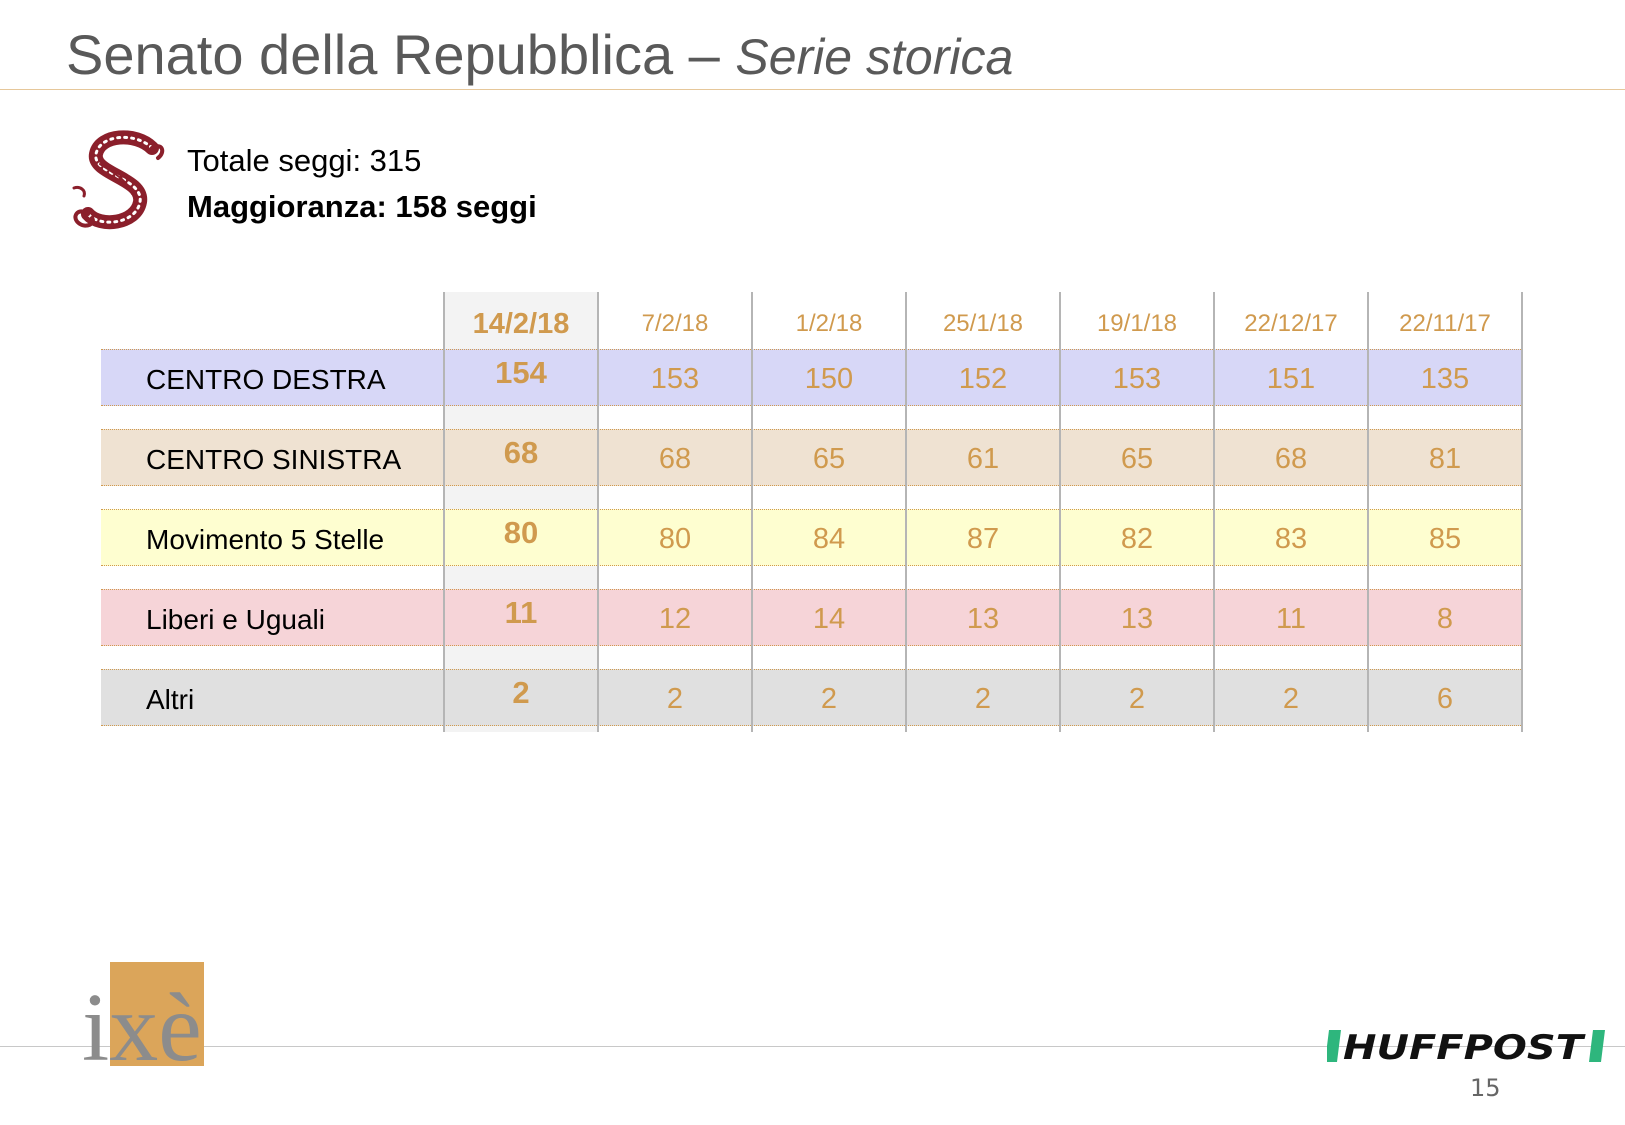 The height and width of the screenshot is (1125, 1625). Describe the element at coordinates (812, 1046) in the screenshot. I see `footer-divider` at that location.